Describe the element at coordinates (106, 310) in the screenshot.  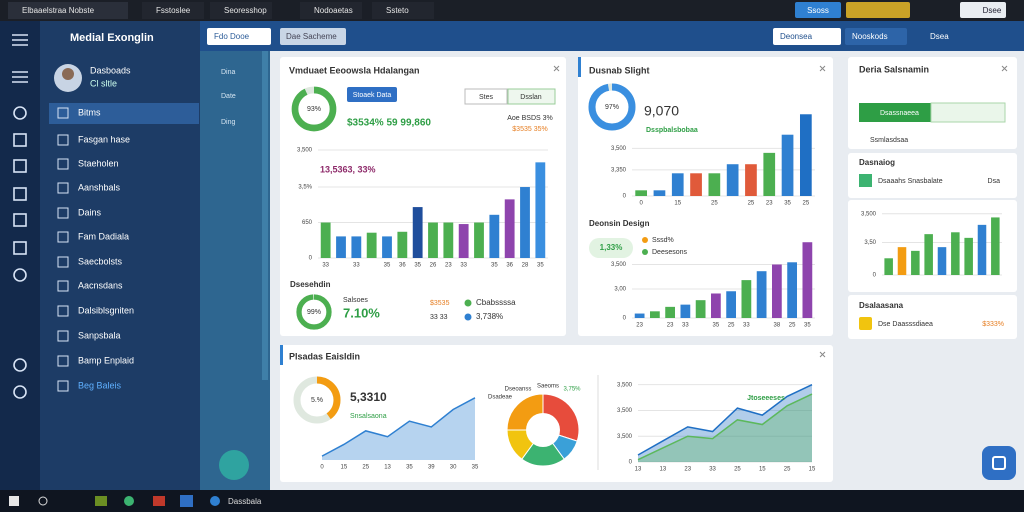
I see `menu-item: Dalsiblsgniten` at that location.